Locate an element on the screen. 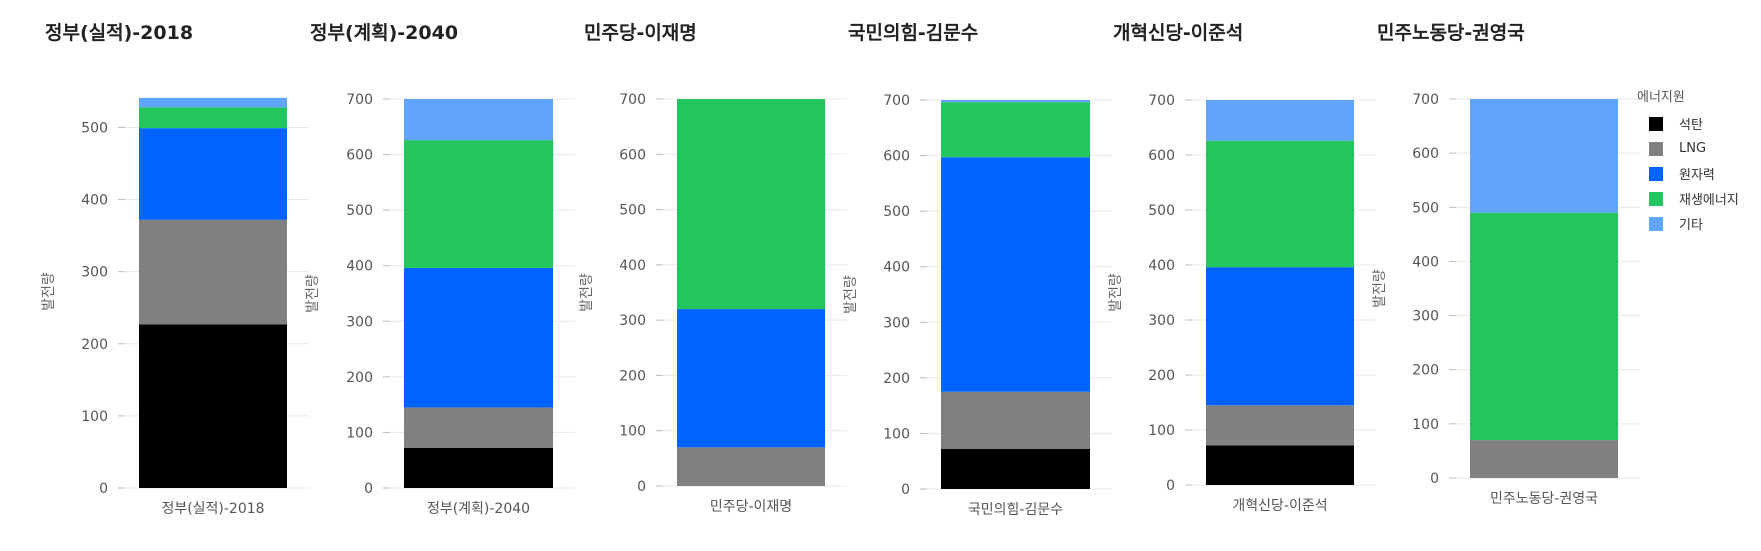 This screenshot has width=1761, height=551. chart-title-4: 국민의힘-김문수 is located at coordinates (913, 33).